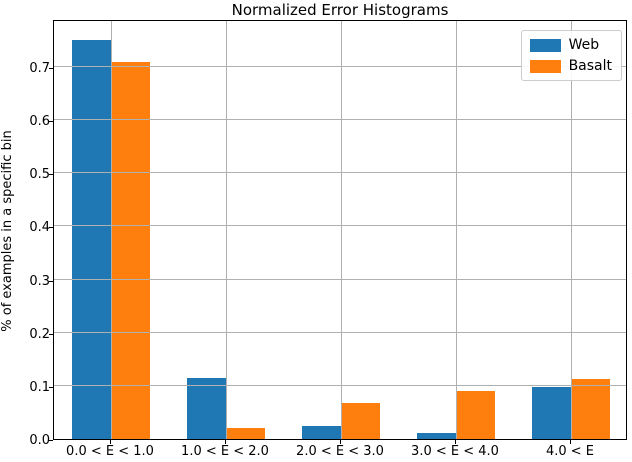 This screenshot has height=462, width=632. Describe the element at coordinates (545, 45) in the screenshot. I see `legend-swatch-web-icon` at that location.